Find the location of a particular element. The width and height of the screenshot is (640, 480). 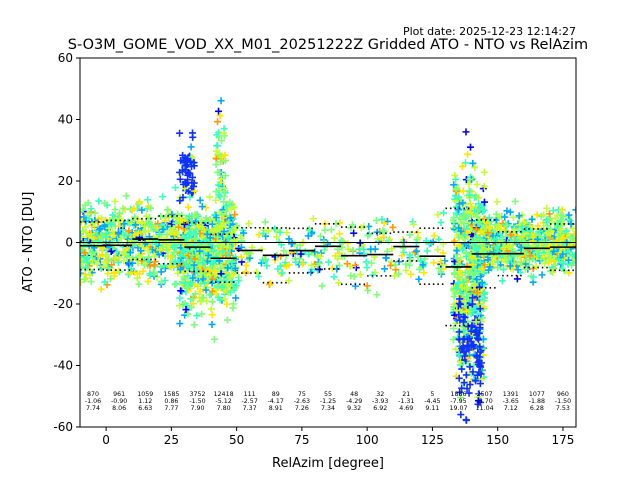

bin-mean-label: 1.12 is located at coordinates (145, 401).